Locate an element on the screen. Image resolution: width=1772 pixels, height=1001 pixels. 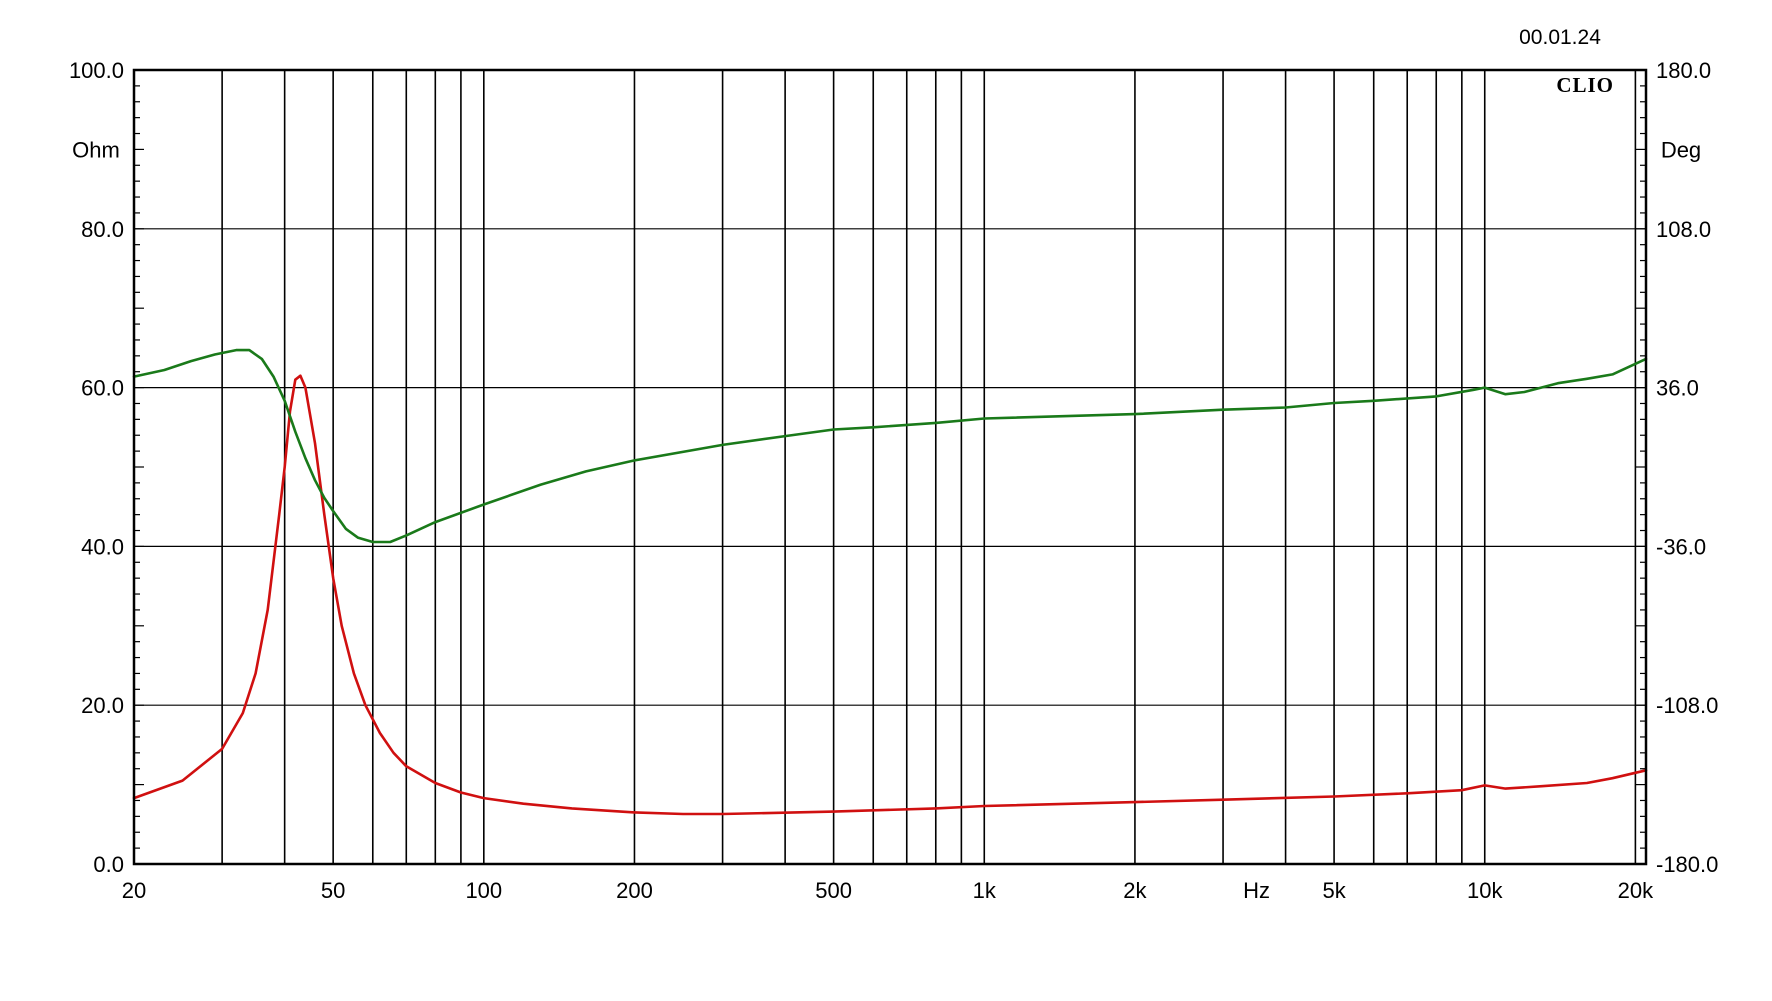
right-tick-label: 180.0 is located at coordinates (1683, 70).